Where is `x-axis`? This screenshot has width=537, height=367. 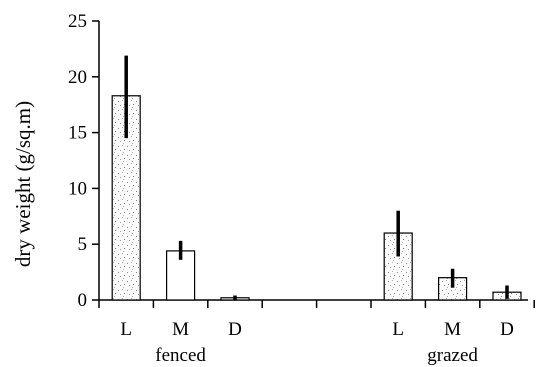
x-axis is located at coordinates (316, 303).